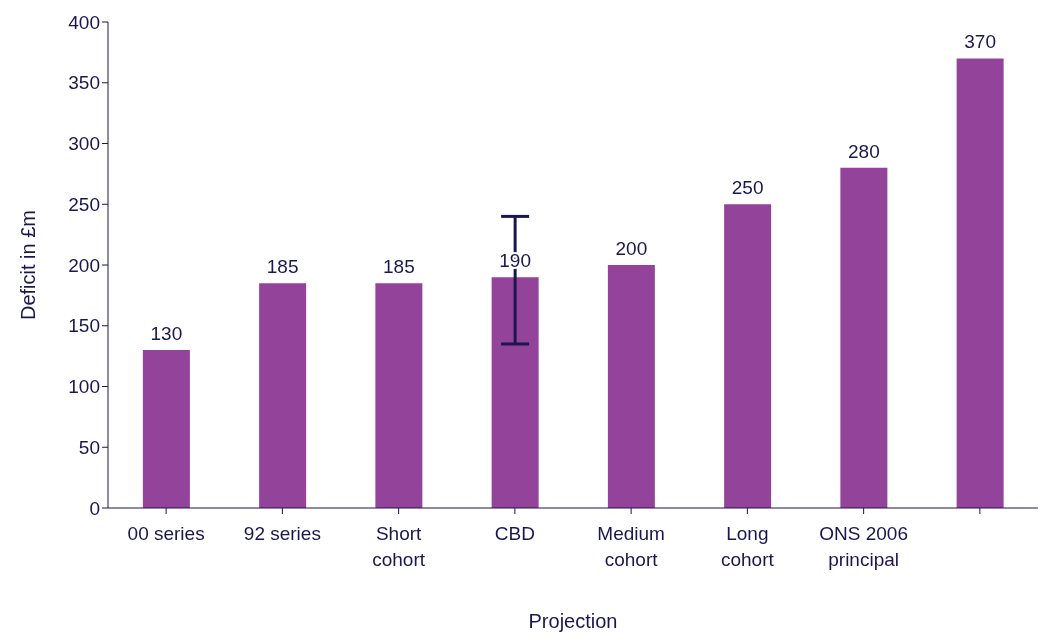 Image resolution: width=1049 pixels, height=642 pixels. Describe the element at coordinates (514, 533) in the screenshot. I see `x-tick-label: CBD` at that location.